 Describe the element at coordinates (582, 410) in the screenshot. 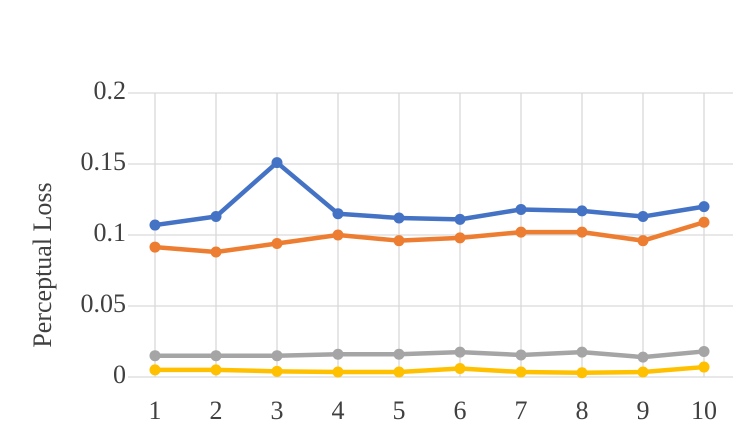

I see `x-tick-label: 8` at that location.